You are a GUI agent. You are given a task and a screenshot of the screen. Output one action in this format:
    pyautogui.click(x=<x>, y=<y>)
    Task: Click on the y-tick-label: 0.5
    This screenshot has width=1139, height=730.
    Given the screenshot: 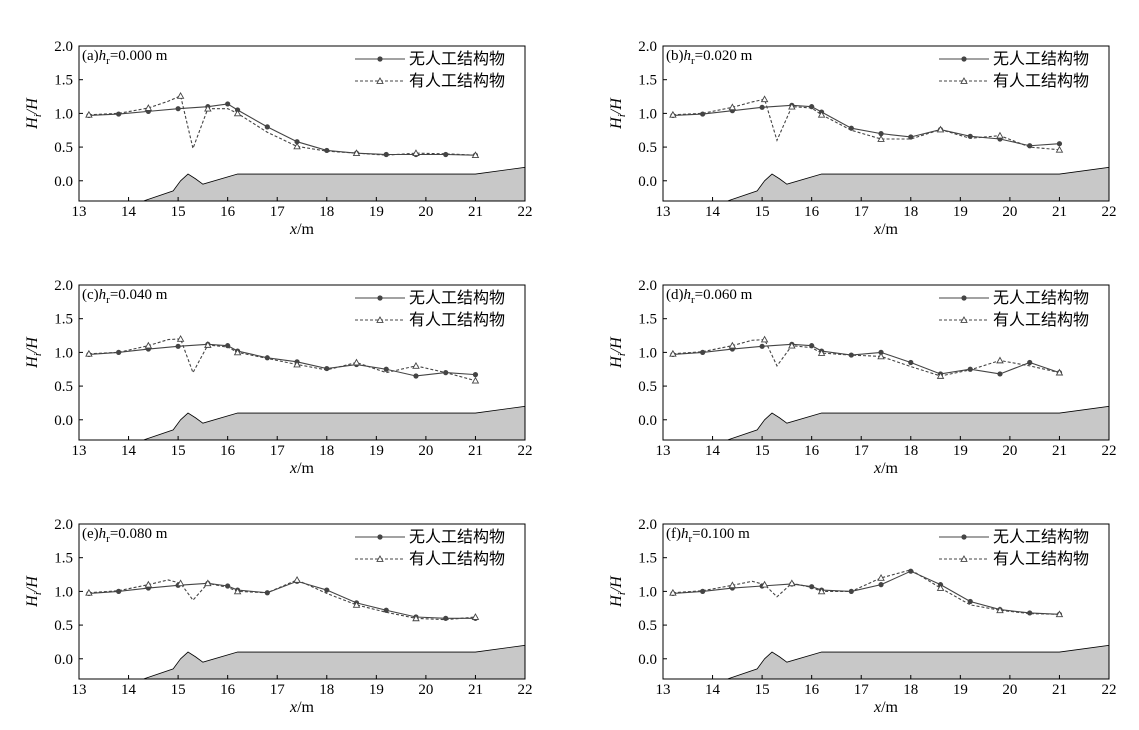 What is the action you would take?
    pyautogui.click(x=63, y=387)
    